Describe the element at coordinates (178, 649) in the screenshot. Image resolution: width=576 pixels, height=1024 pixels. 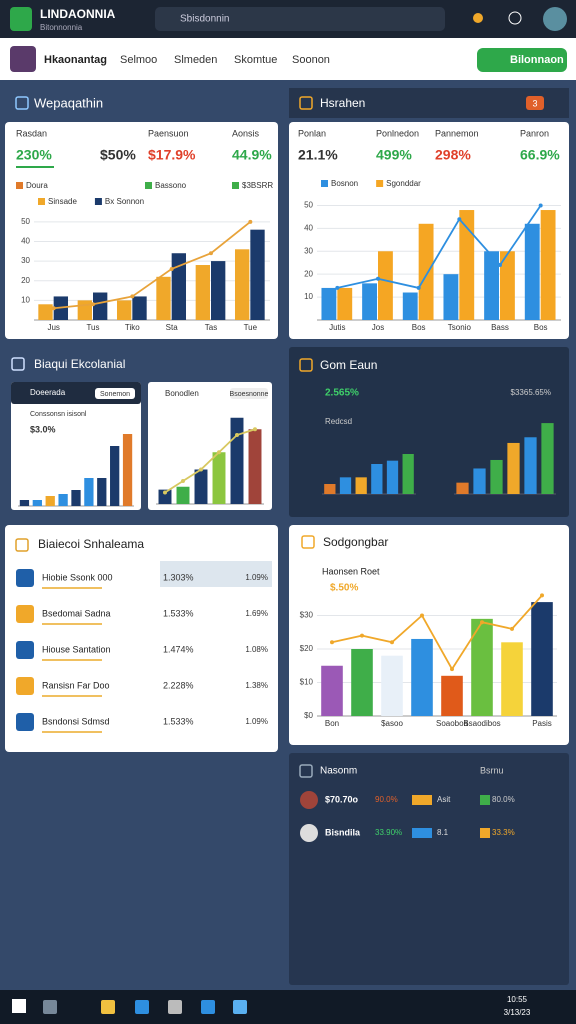
I see `row-v1: 1.474%` at that location.